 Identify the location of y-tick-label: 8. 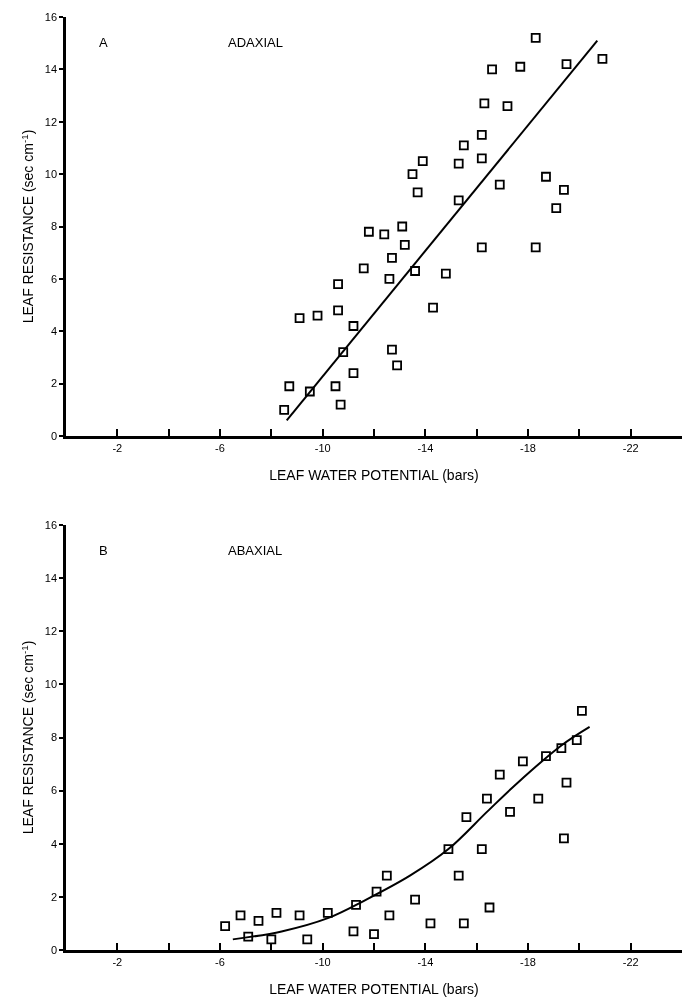
(54, 737).